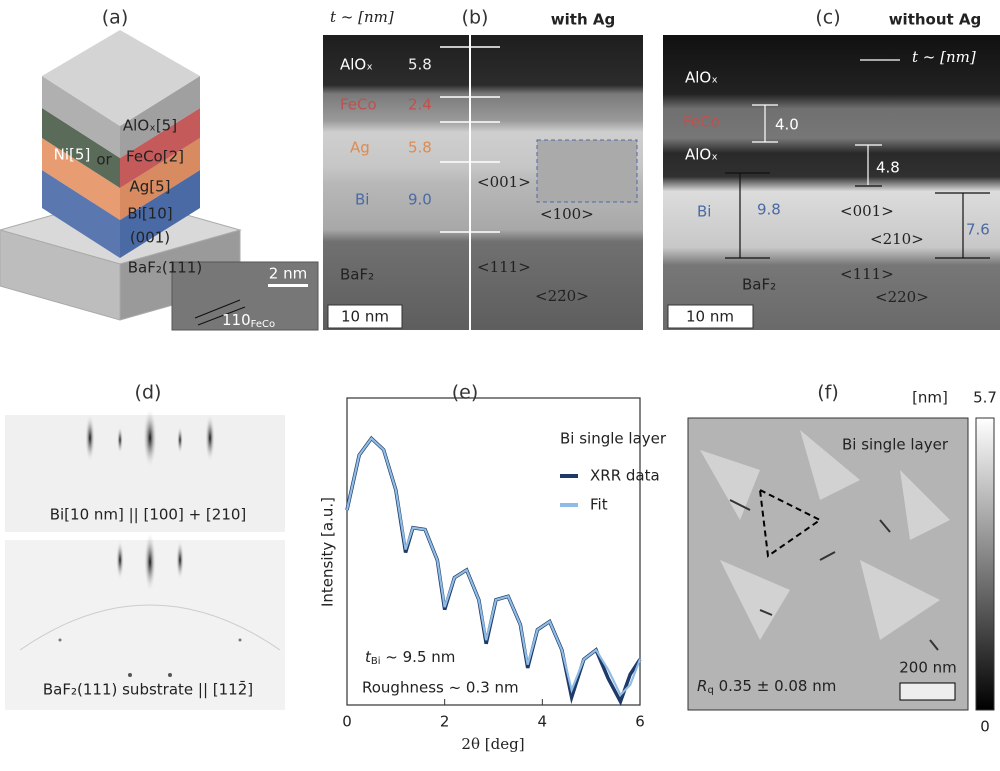 The height and width of the screenshot is (771, 1000). Describe the element at coordinates (236, 320) in the screenshot. I see `plane-main: 110` at that location.